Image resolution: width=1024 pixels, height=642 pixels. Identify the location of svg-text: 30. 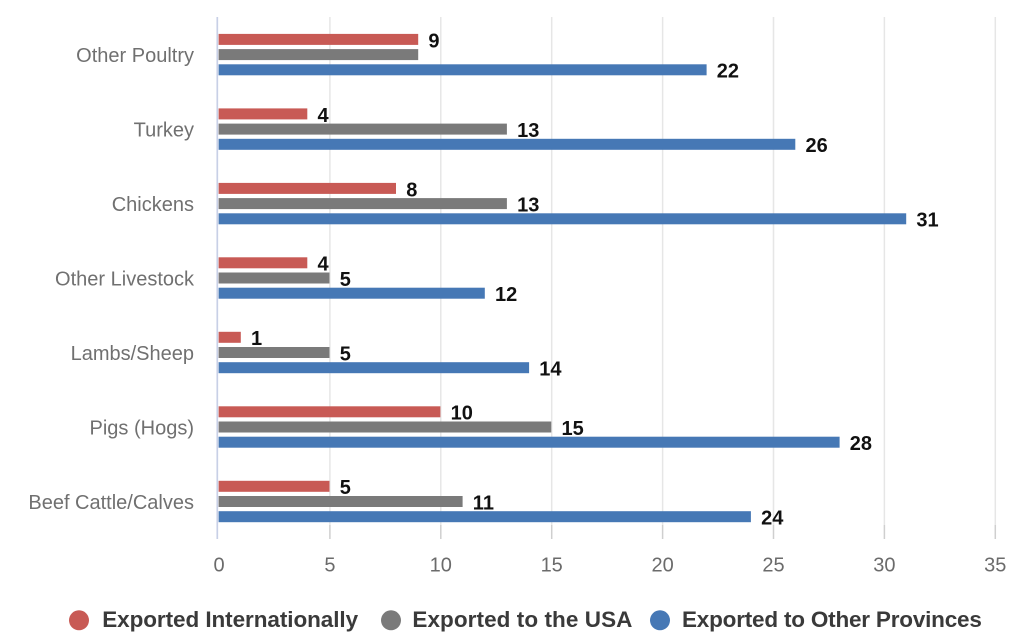
(884, 566).